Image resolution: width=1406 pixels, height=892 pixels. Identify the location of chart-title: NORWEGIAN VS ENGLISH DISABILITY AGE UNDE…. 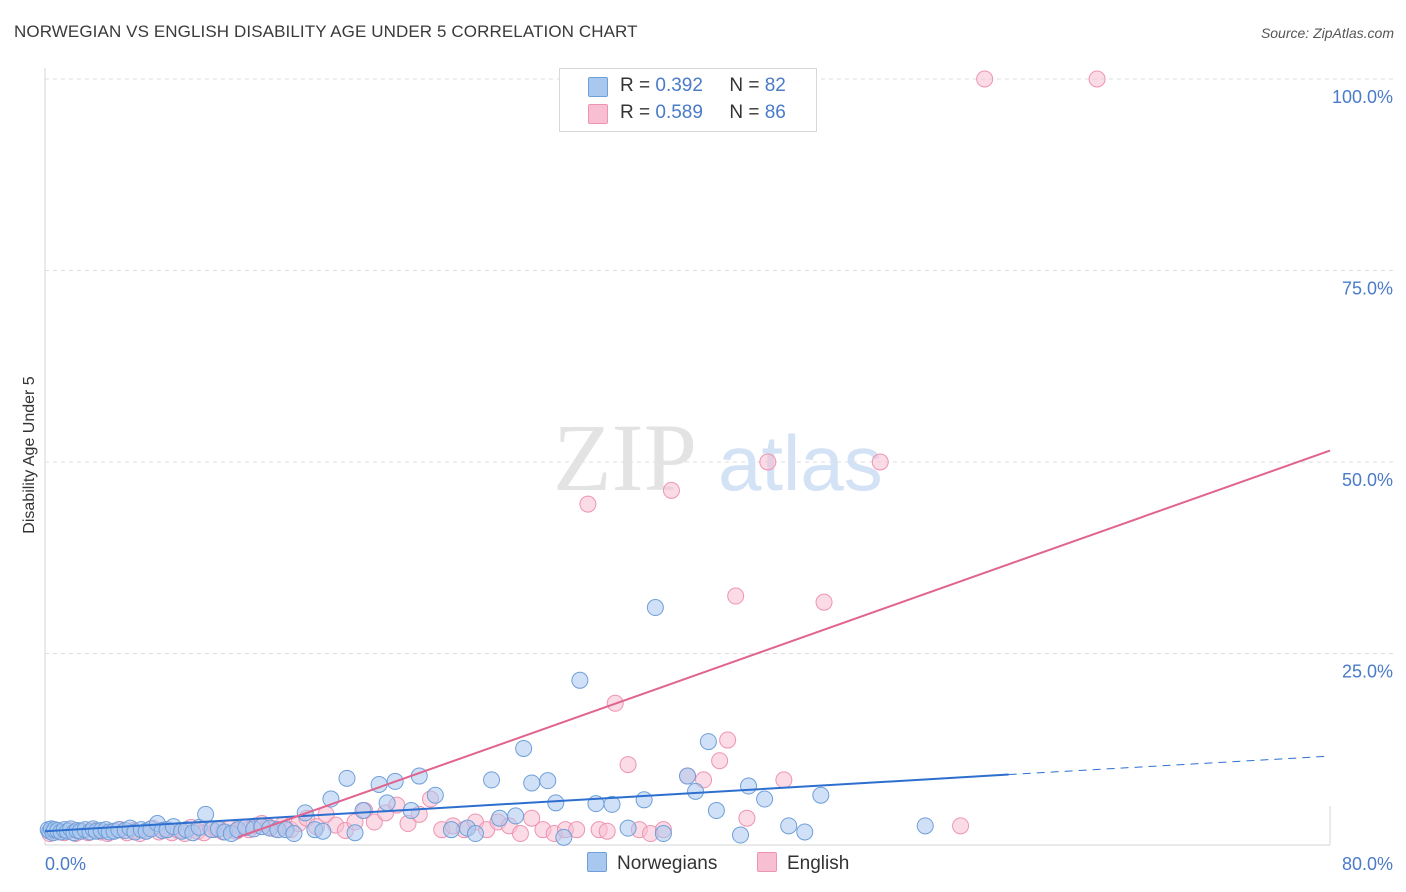
(326, 31).